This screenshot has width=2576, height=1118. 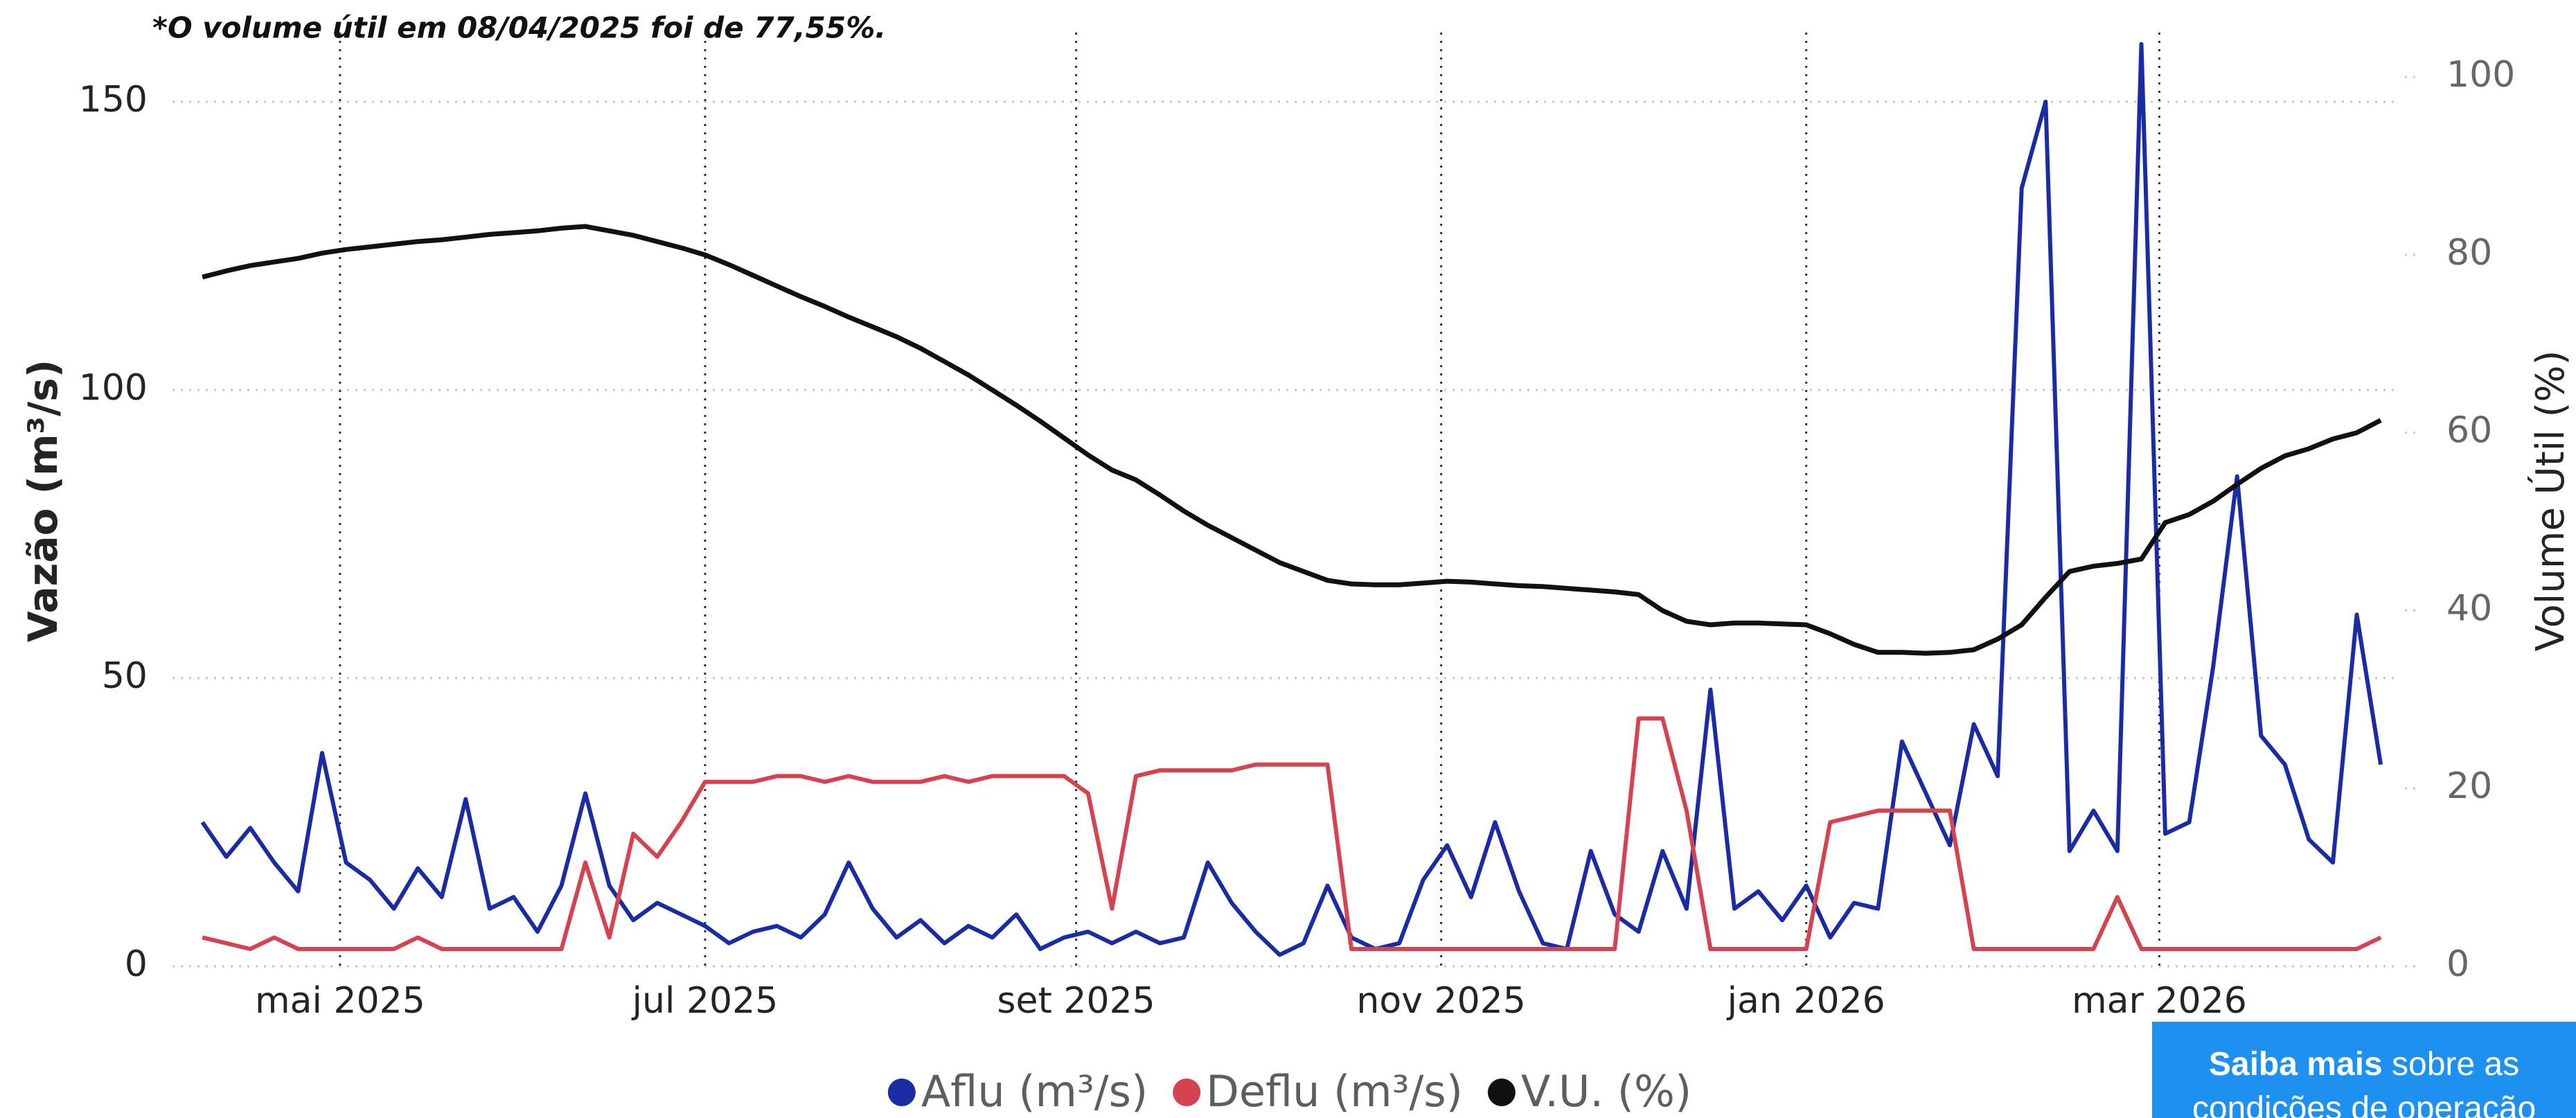 What do you see at coordinates (1606, 1091) in the screenshot?
I see `legend-label: V.U. (%)` at bounding box center [1606, 1091].